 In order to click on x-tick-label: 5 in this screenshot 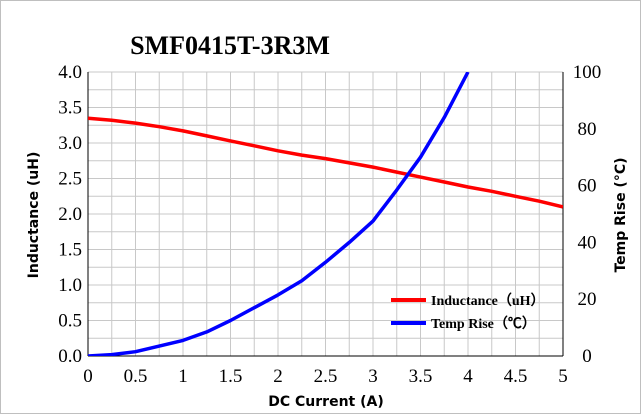, I will do `click(563, 376)`.